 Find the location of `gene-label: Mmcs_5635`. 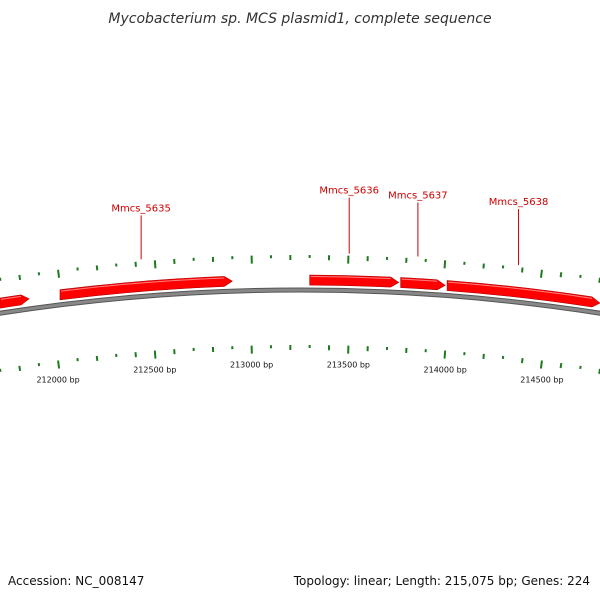

gene-label: Mmcs_5635 is located at coordinates (141, 208).